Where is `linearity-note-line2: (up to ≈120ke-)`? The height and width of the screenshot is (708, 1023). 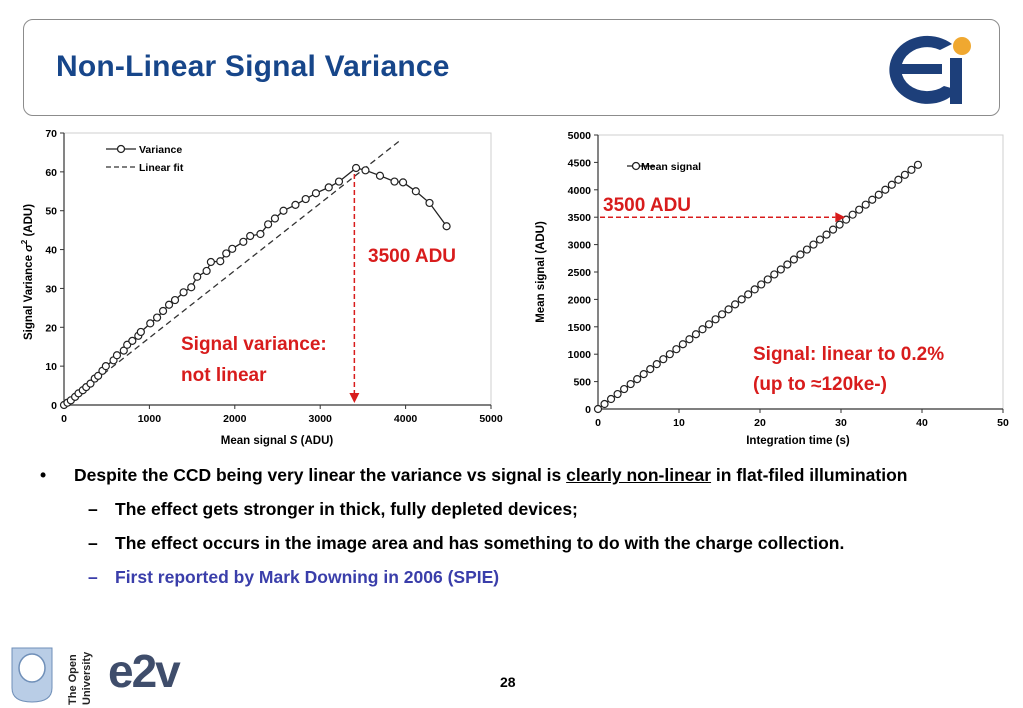 linearity-note-line2: (up to ≈120ke-) is located at coordinates (820, 384).